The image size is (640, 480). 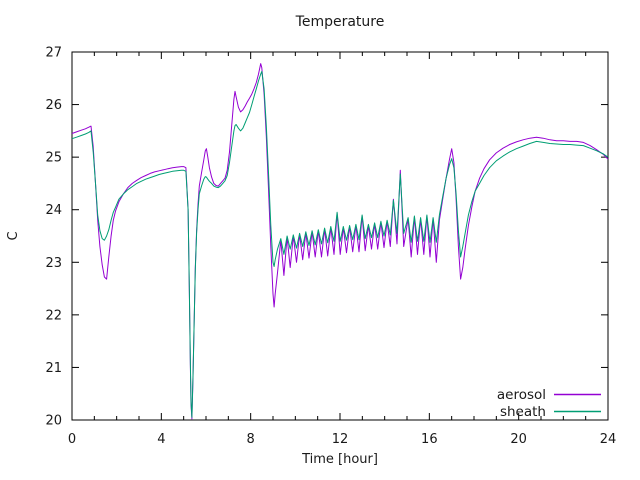 What do you see at coordinates (161, 439) in the screenshot?
I see `x-tick-label: 4` at bounding box center [161, 439].